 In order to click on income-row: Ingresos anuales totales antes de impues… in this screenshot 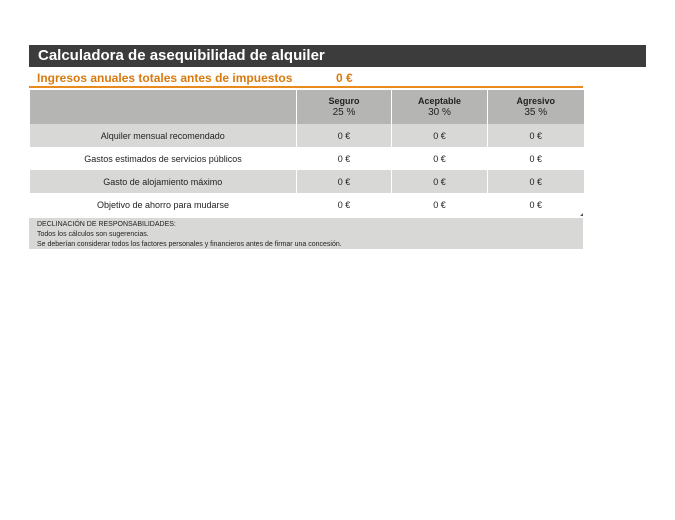, I will do `click(306, 78)`.